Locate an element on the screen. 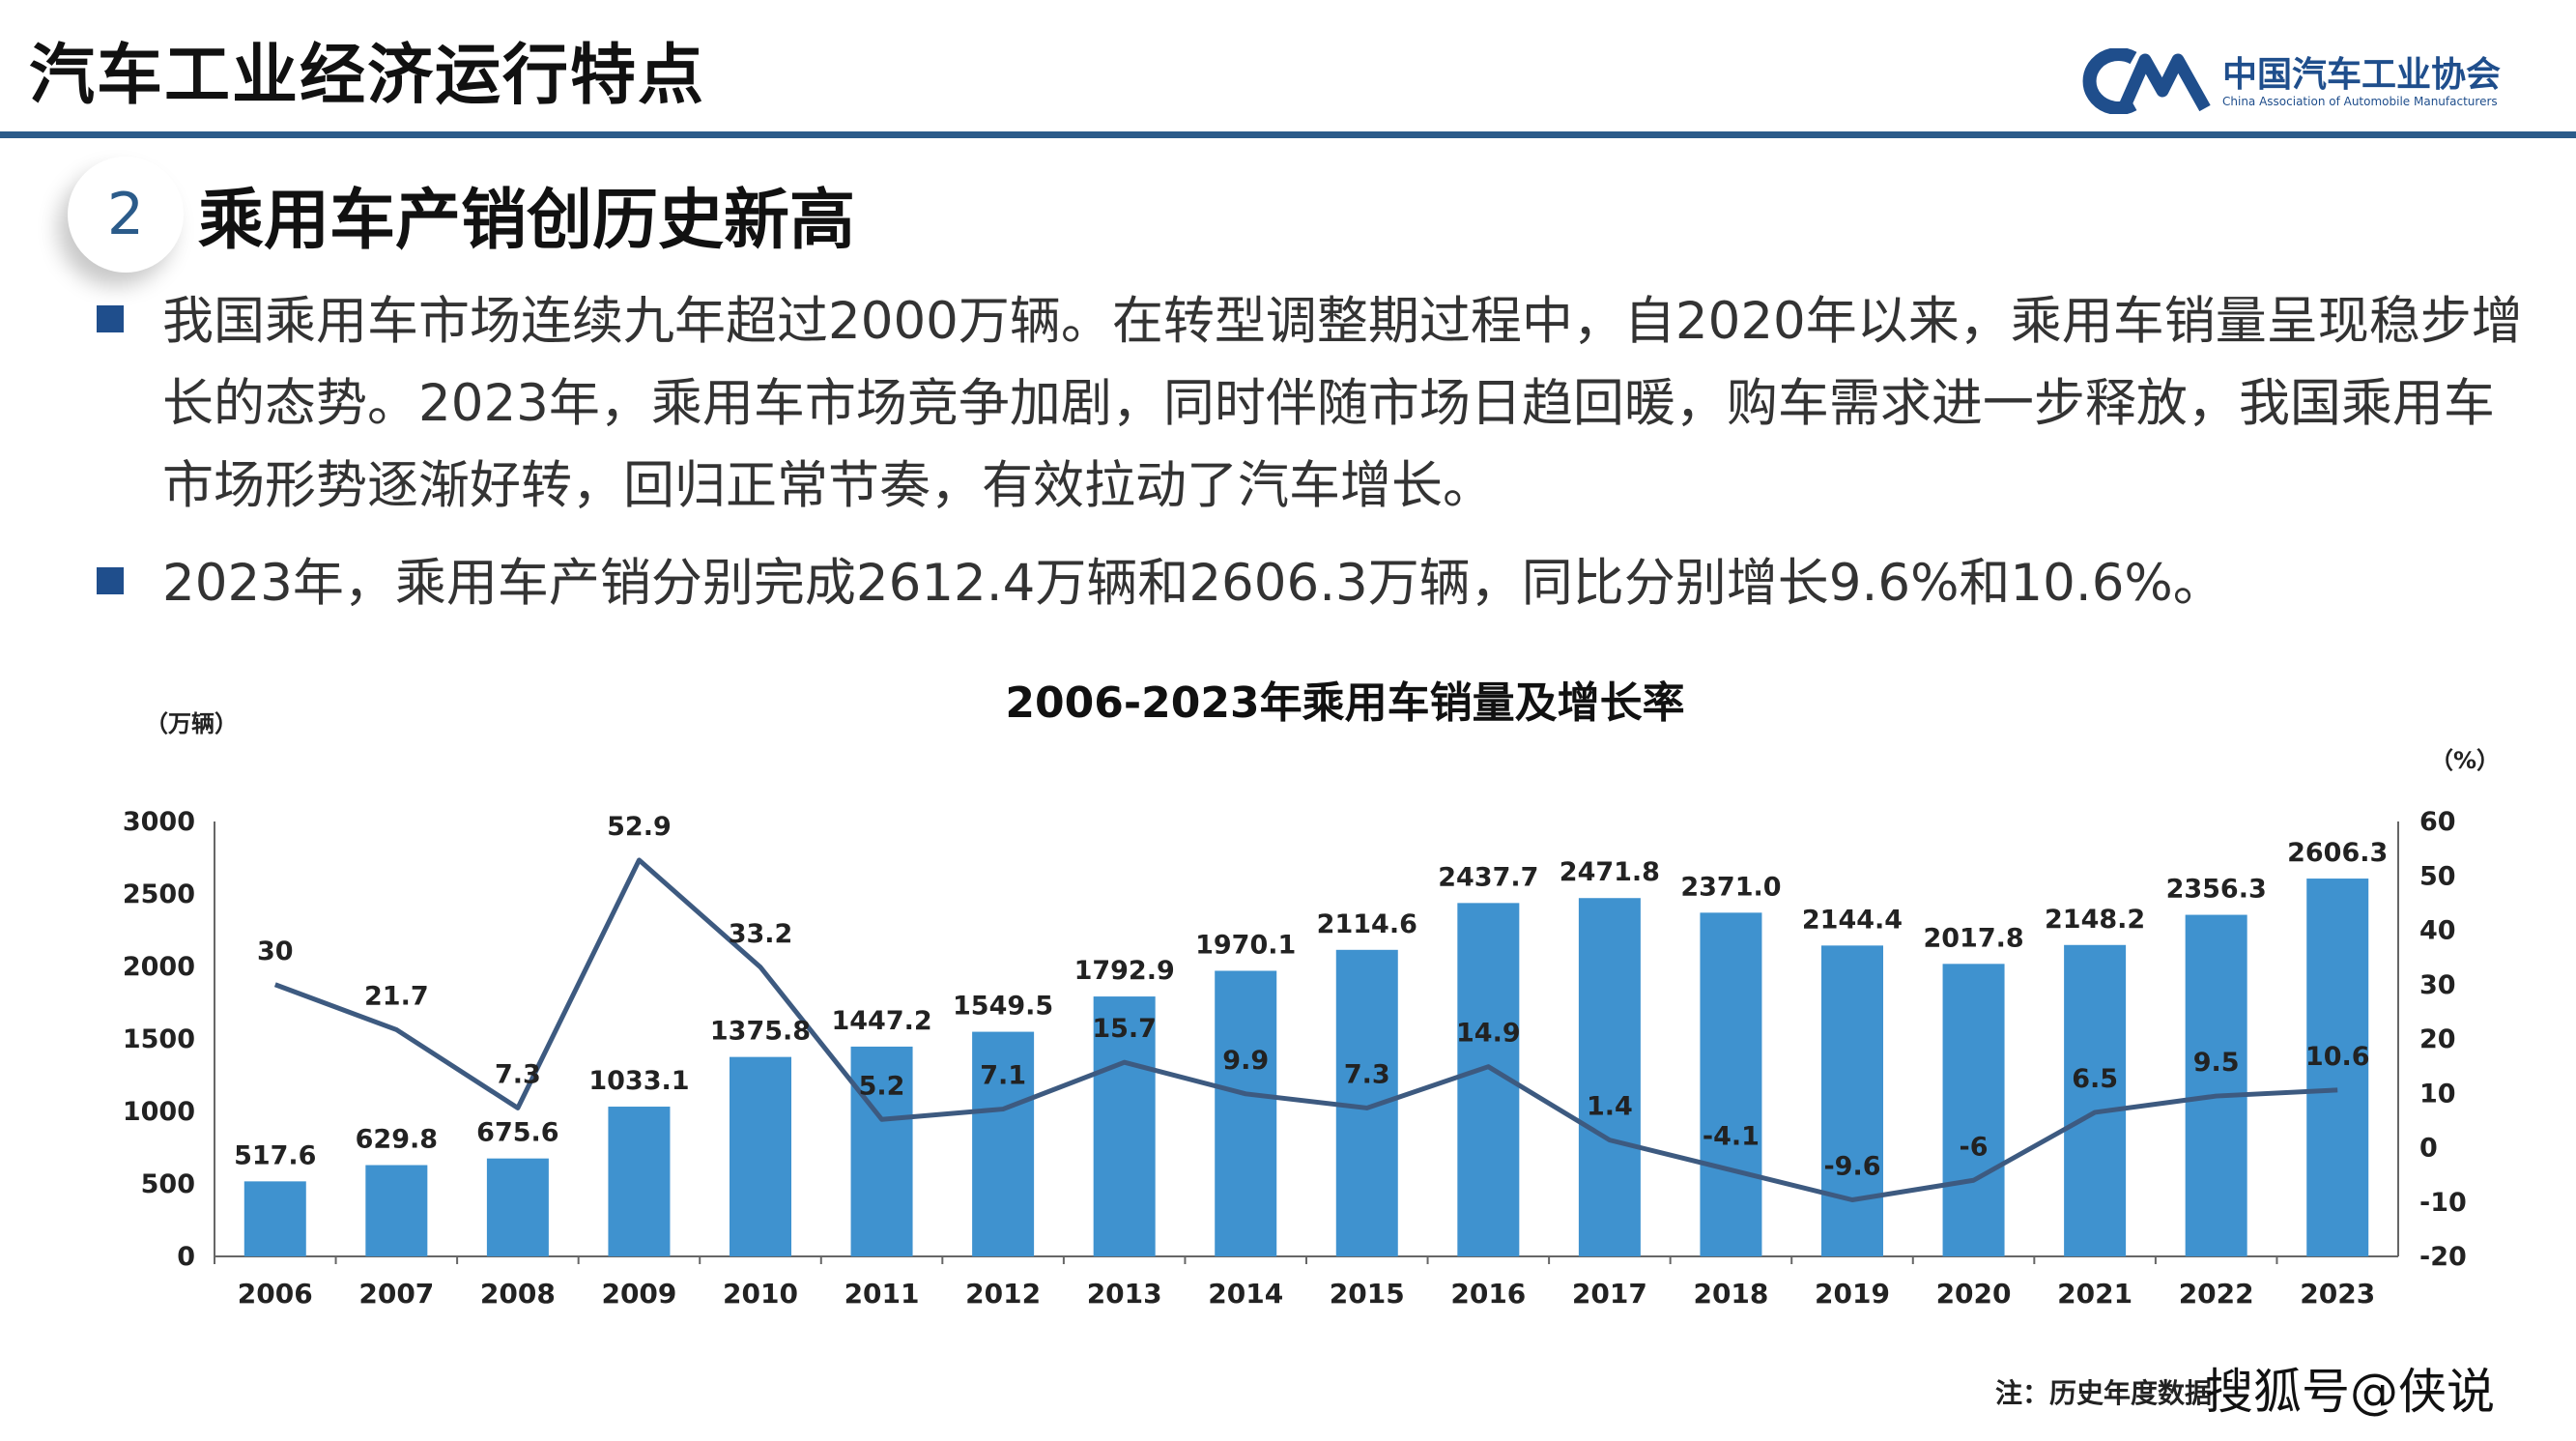 The image size is (2576, 1441). bar-value-label: 1792.9 is located at coordinates (1125, 971).